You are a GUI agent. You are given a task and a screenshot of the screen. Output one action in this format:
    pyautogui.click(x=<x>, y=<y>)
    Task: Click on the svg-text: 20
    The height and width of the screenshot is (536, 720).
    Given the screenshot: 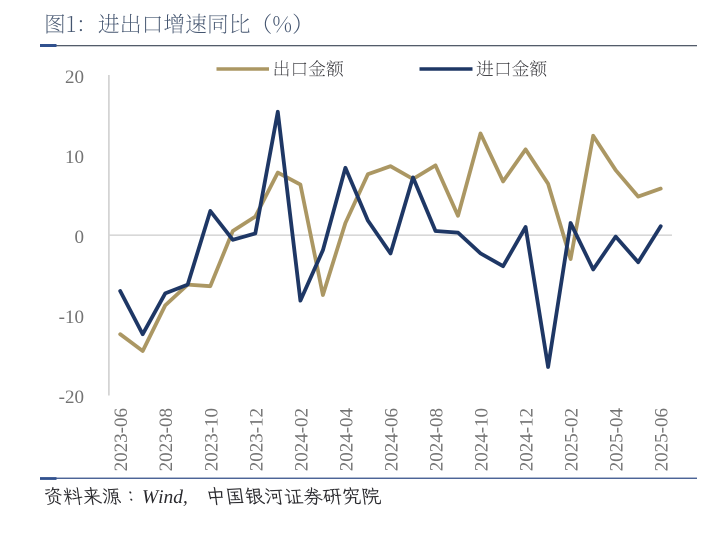 What is the action you would take?
    pyautogui.click(x=74, y=77)
    